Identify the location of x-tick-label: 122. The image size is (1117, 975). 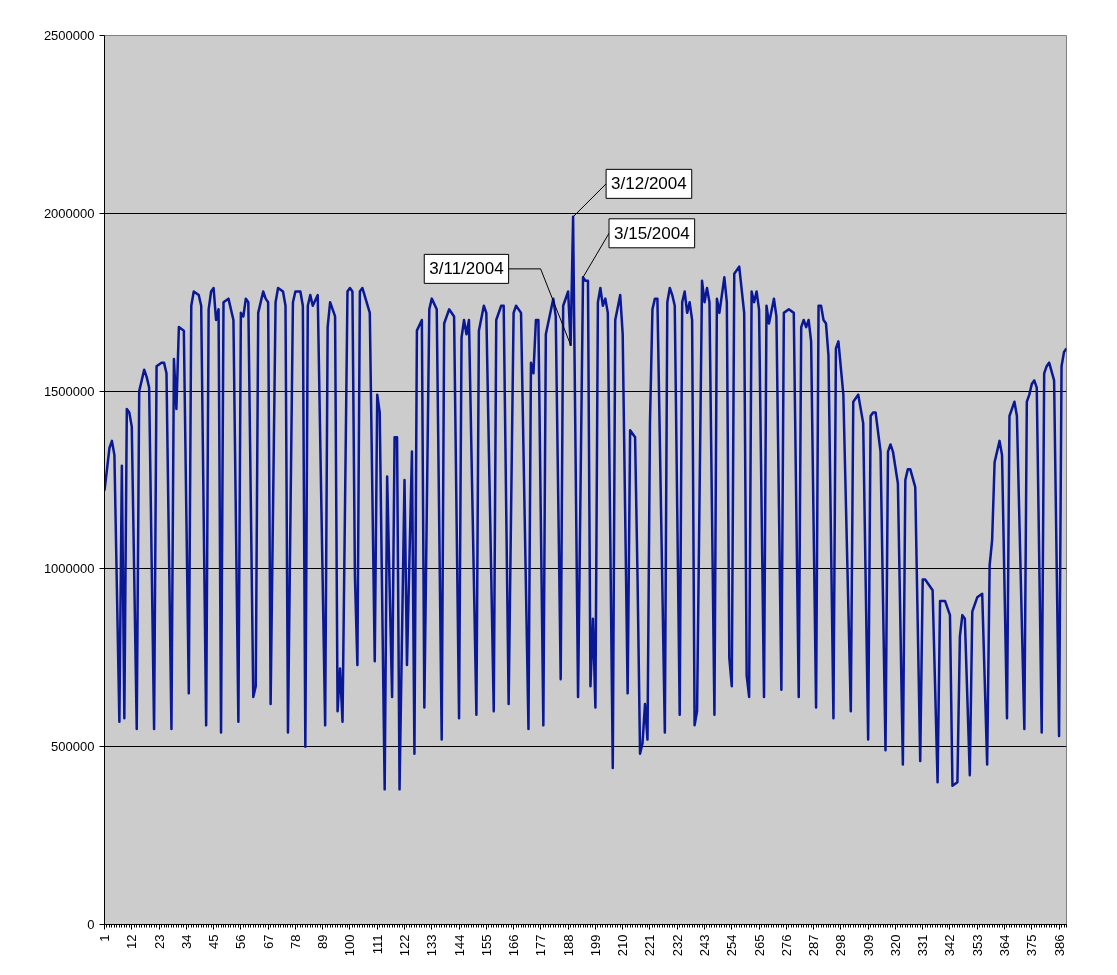
(405, 945).